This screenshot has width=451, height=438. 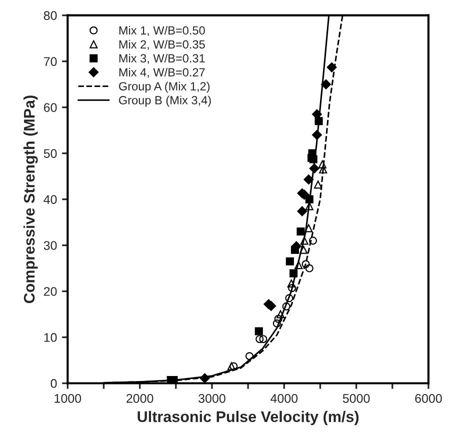 I want to click on y-tick-label: 70, so click(x=50, y=61).